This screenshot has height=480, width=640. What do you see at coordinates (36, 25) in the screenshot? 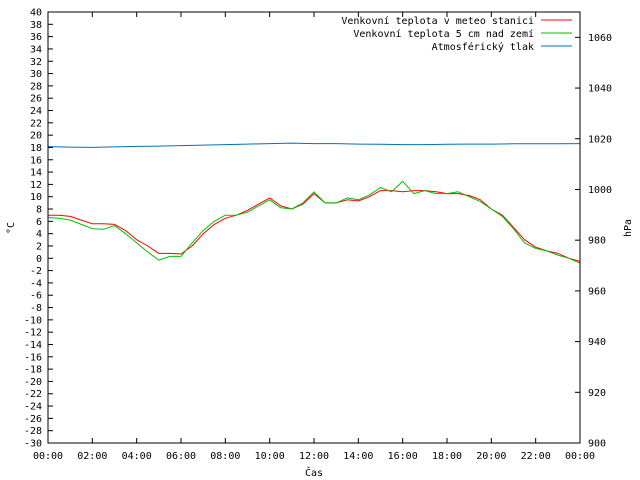
I see `y-left-tick-label: 38` at bounding box center [36, 25].